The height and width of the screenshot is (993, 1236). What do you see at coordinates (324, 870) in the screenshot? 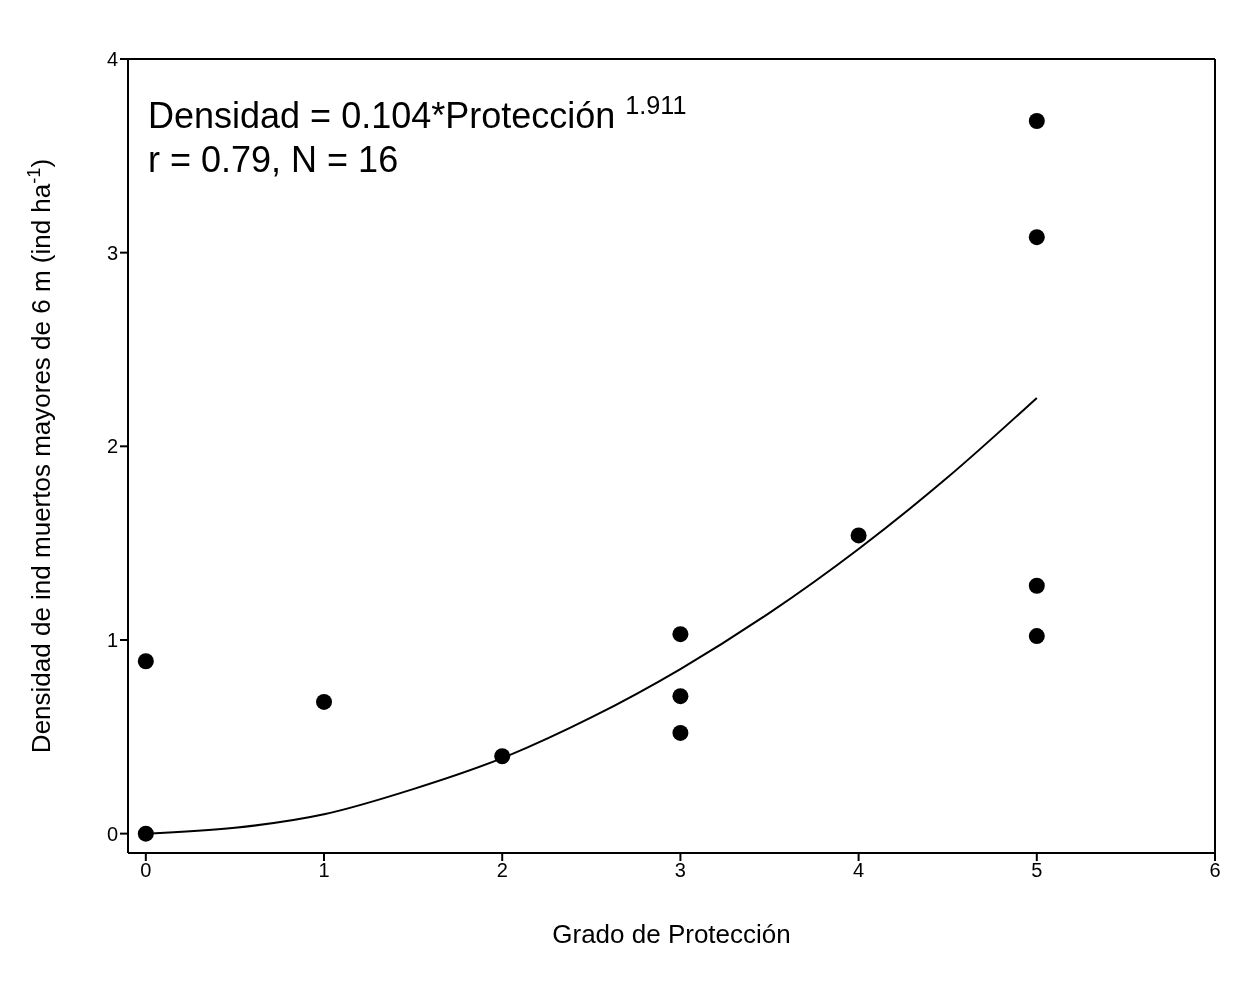
I see `x-tick-label: 1` at bounding box center [324, 870].